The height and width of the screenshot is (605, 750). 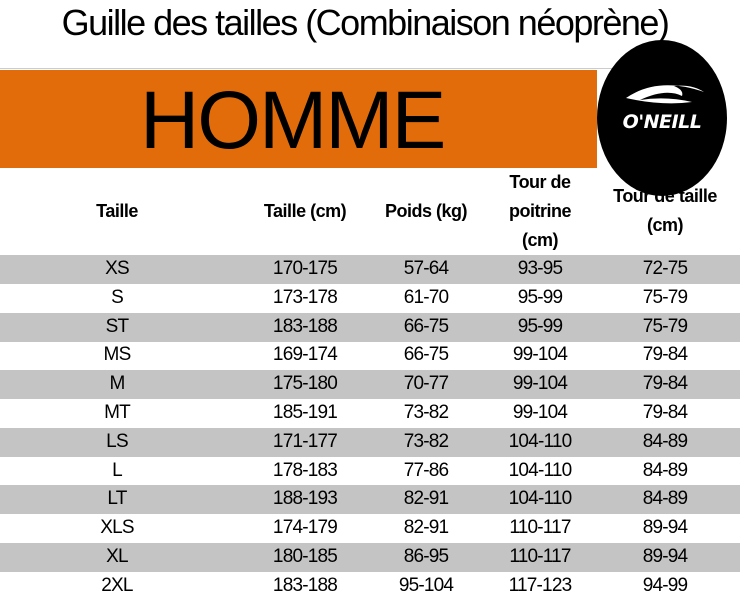 I want to click on header-height: Taille (cm), so click(x=305, y=210).